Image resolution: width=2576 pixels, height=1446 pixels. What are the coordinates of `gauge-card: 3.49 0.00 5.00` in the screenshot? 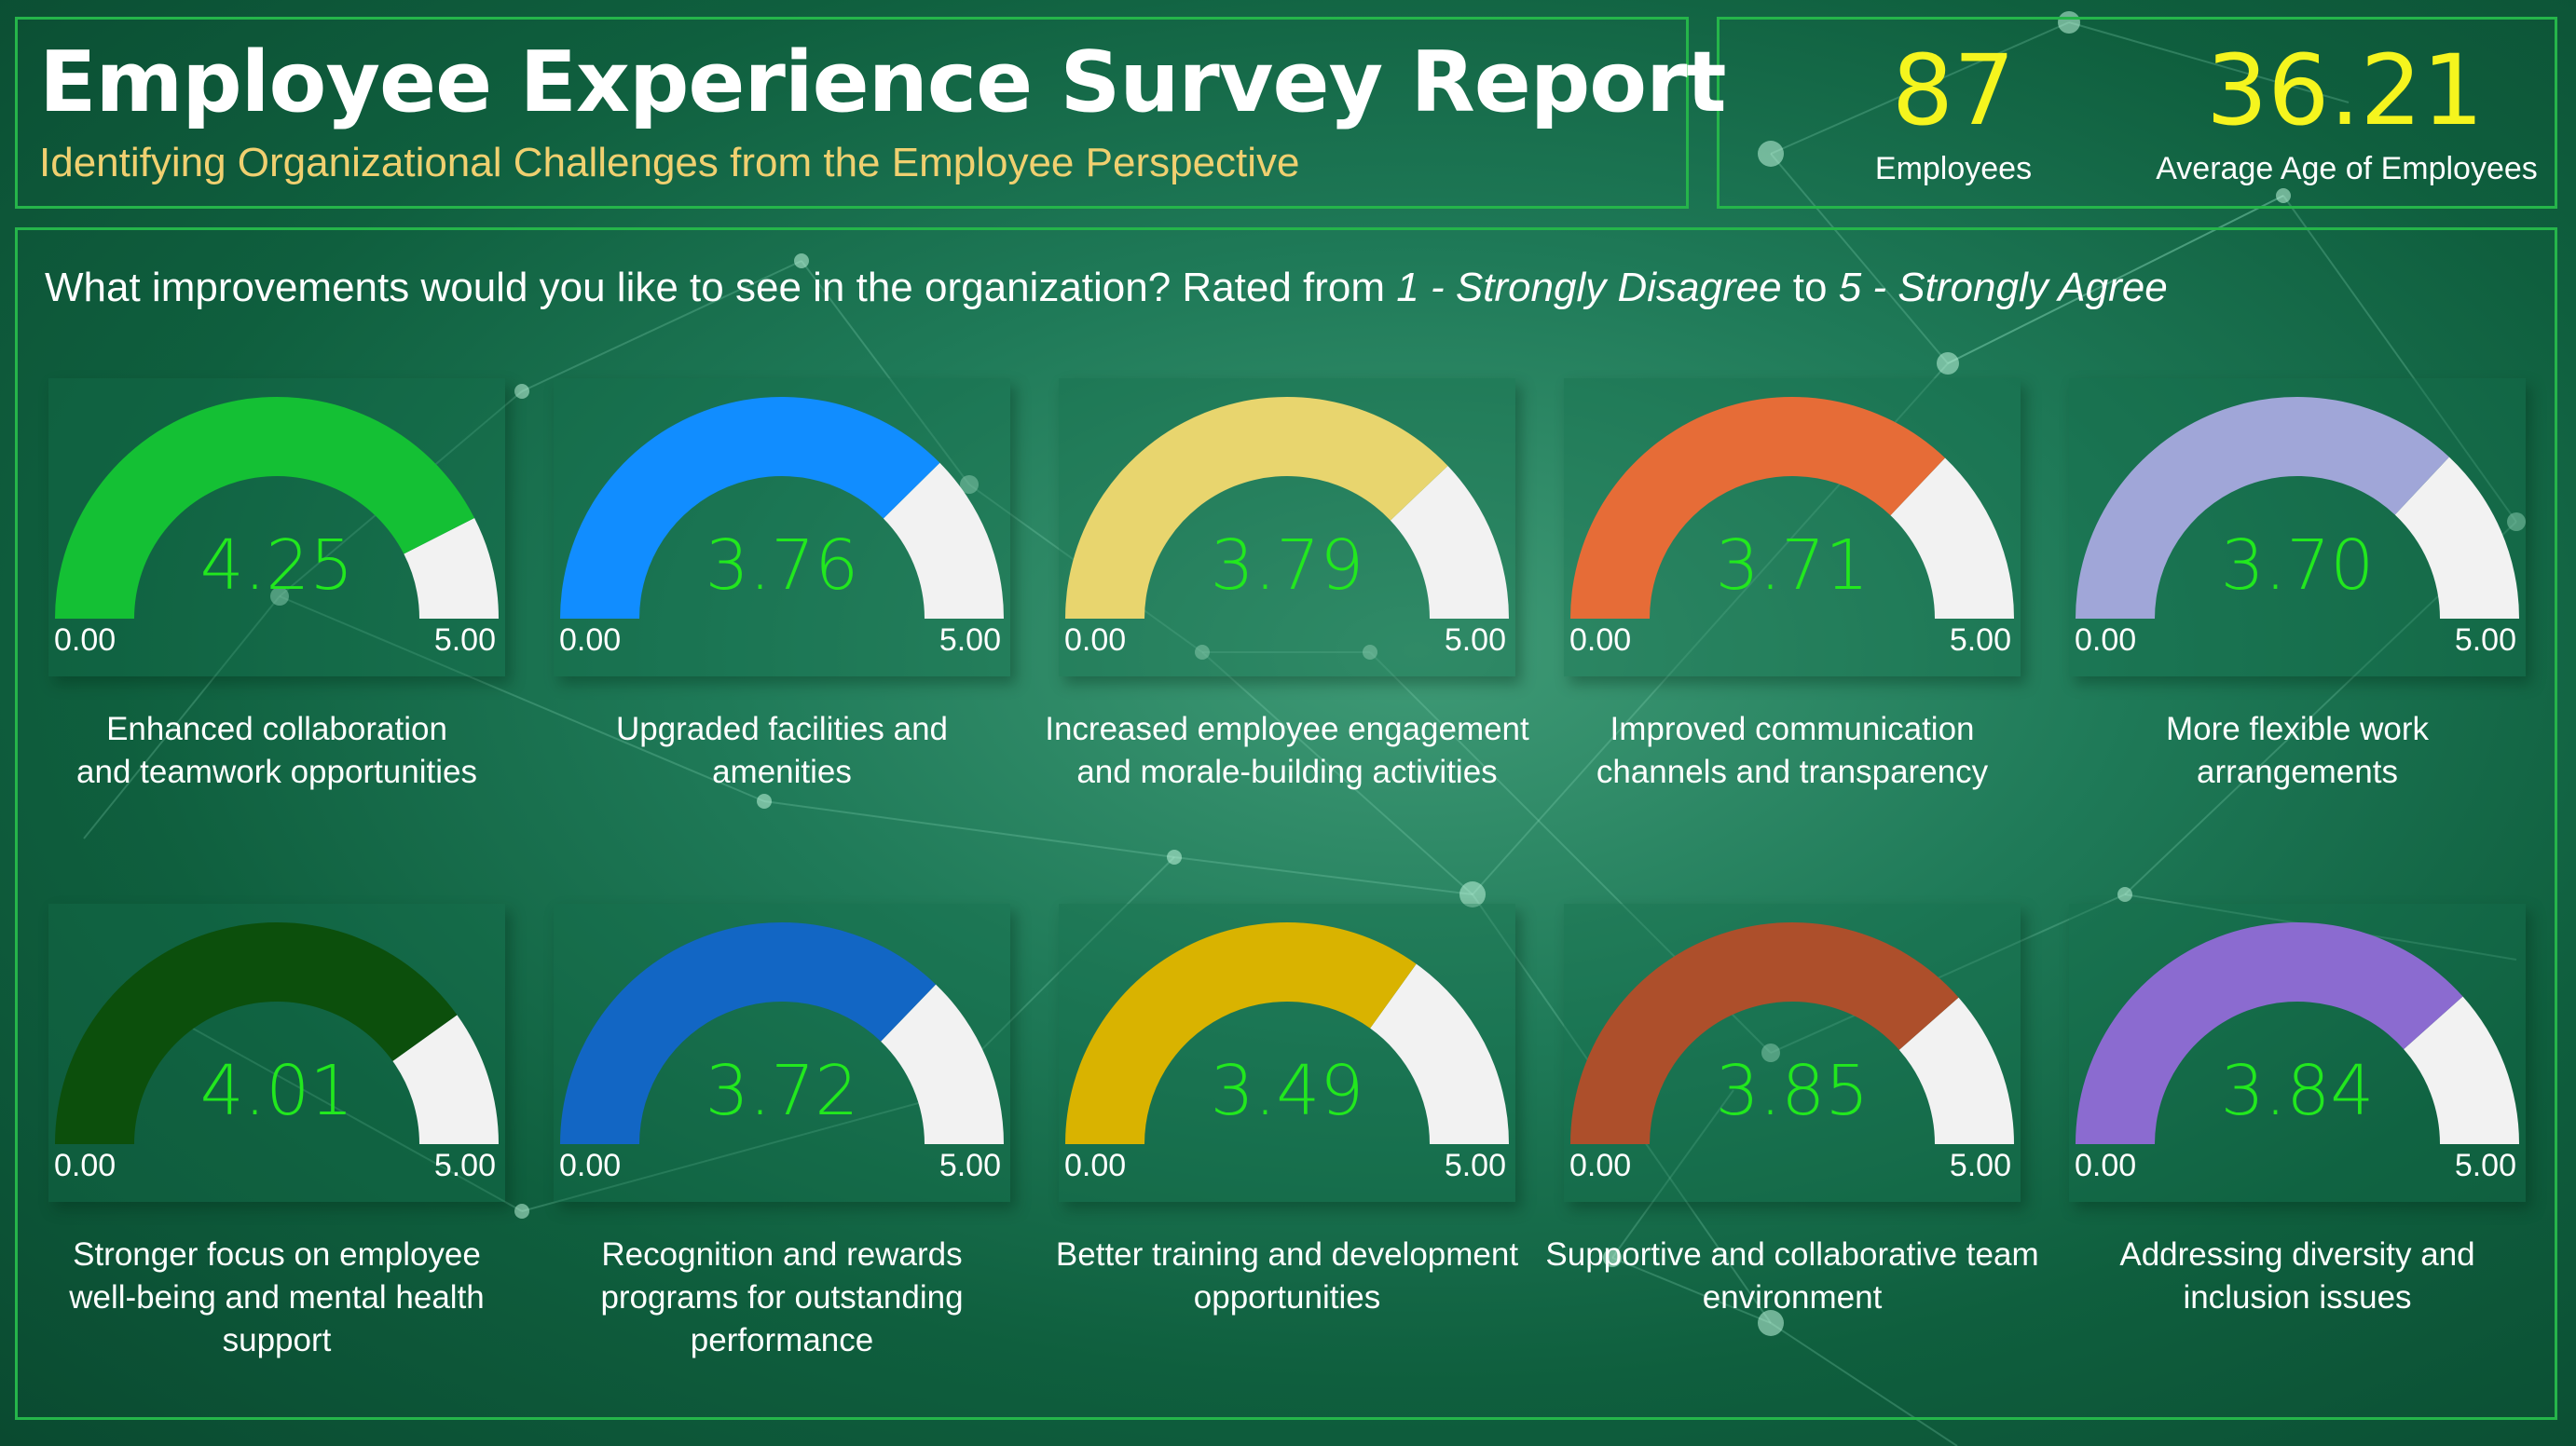 It's located at (1287, 1053).